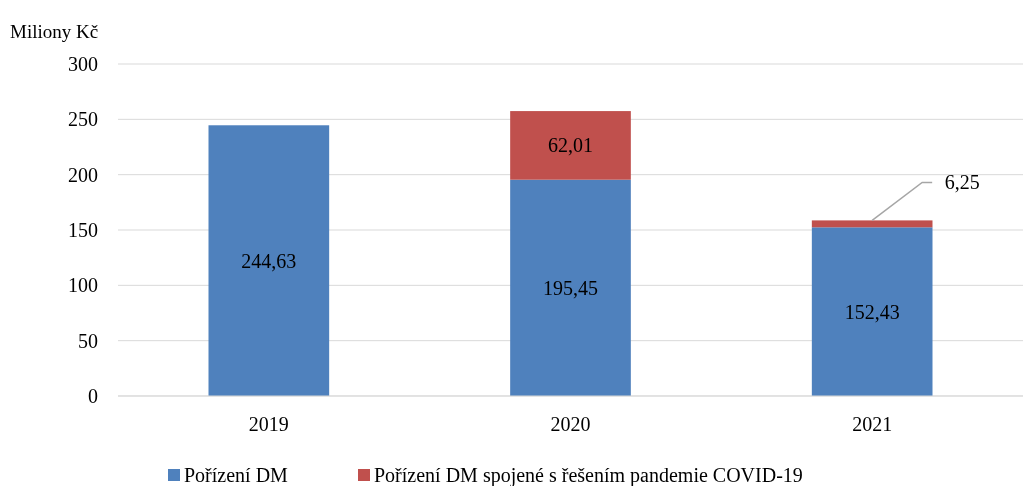  Describe the element at coordinates (268, 424) in the screenshot. I see `x-tick-label: 2019` at that location.